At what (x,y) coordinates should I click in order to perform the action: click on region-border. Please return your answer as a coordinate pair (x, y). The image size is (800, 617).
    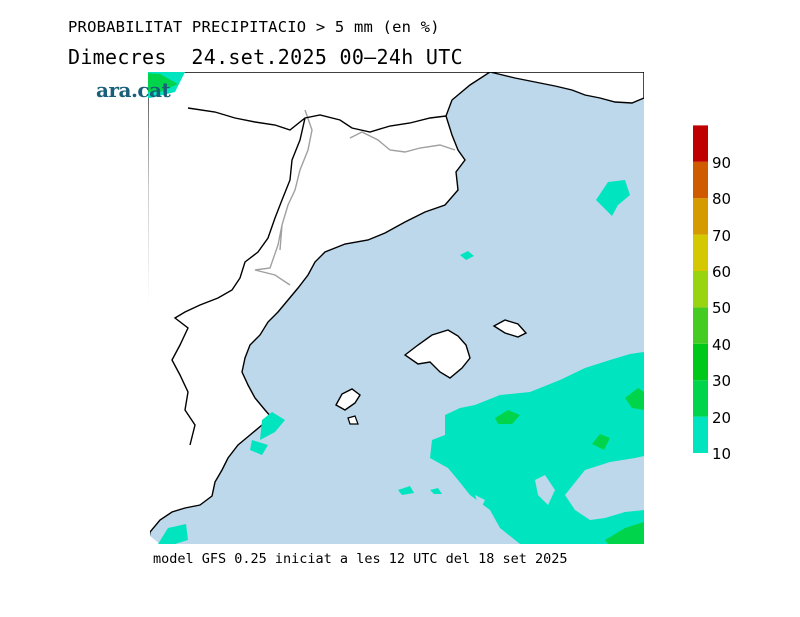
    Looking at the image, I should click on (355, 197).